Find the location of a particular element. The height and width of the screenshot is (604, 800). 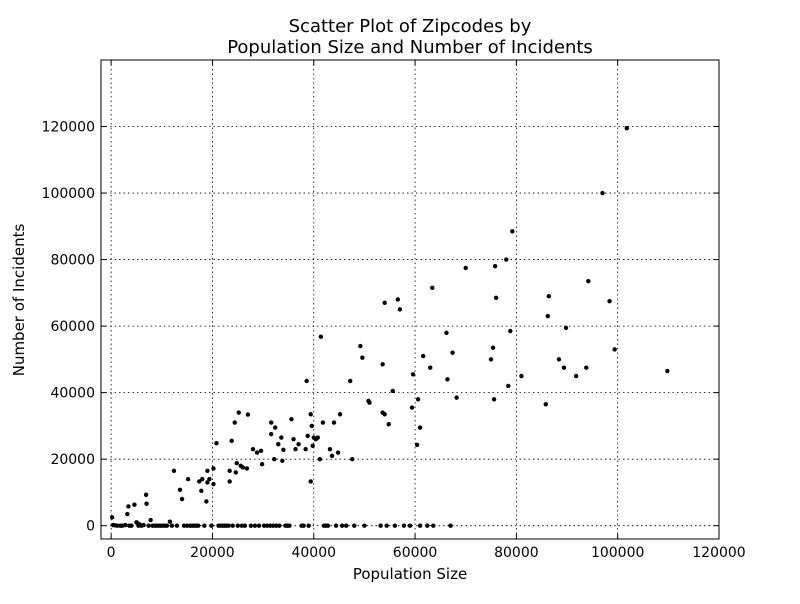

x-tick-label: 80000 is located at coordinates (516, 553).